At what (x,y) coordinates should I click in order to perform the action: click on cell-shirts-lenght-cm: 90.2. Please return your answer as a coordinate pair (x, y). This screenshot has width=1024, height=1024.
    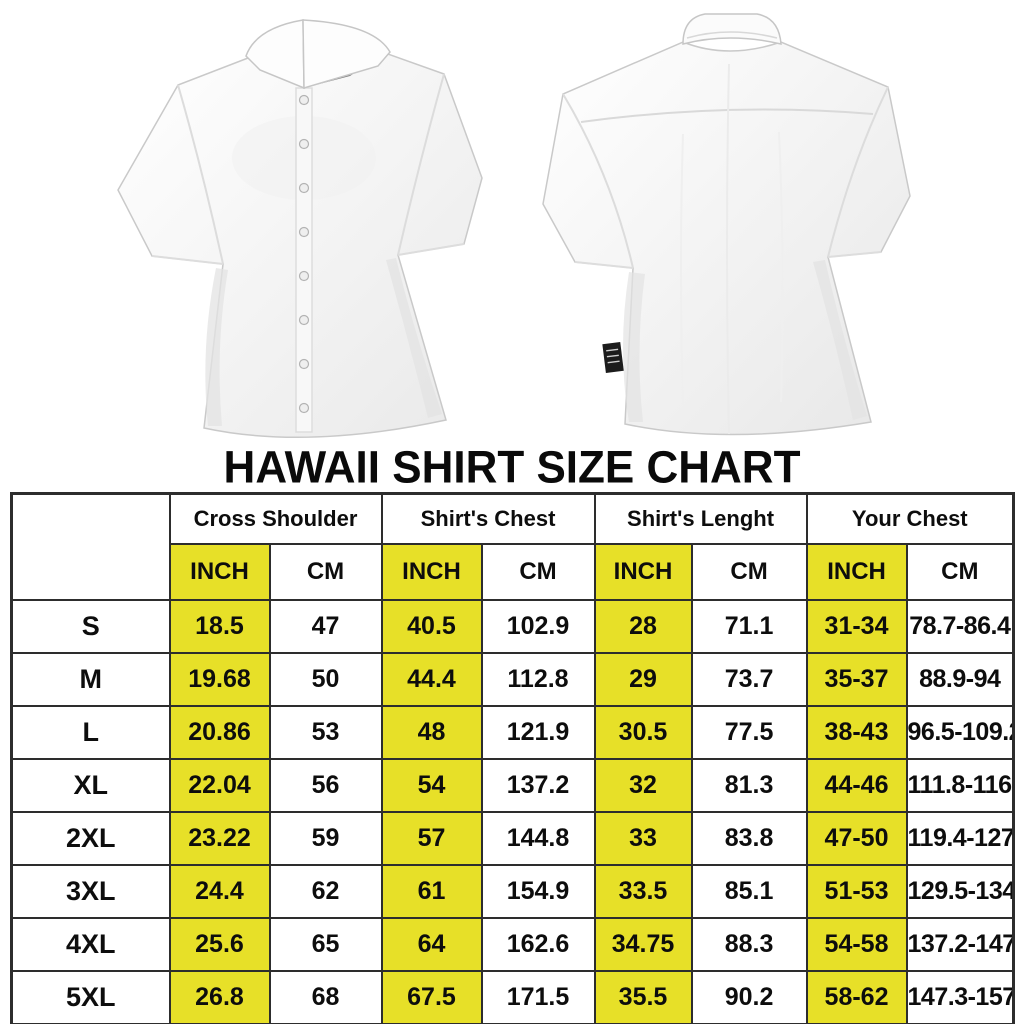
    Looking at the image, I should click on (749, 997).